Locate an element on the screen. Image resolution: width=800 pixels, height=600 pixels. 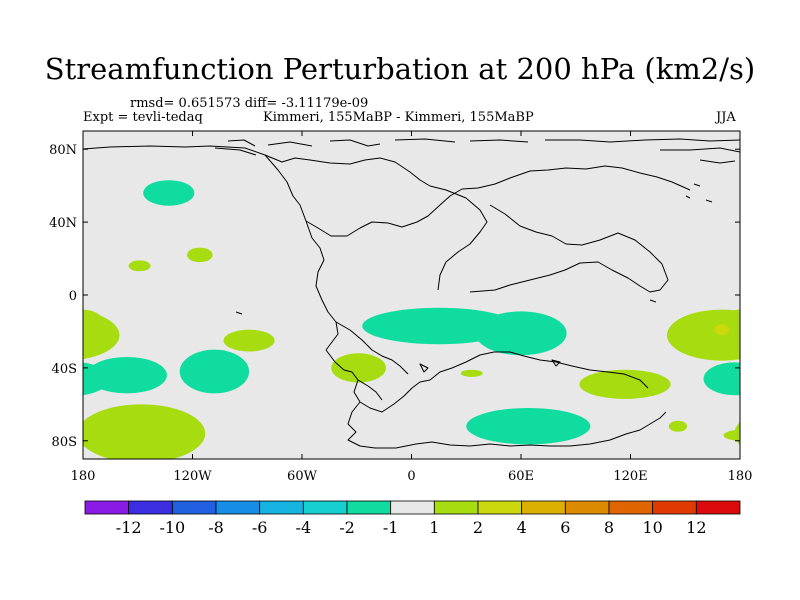
coastline-arctic-islands is located at coordinates (477, 151).